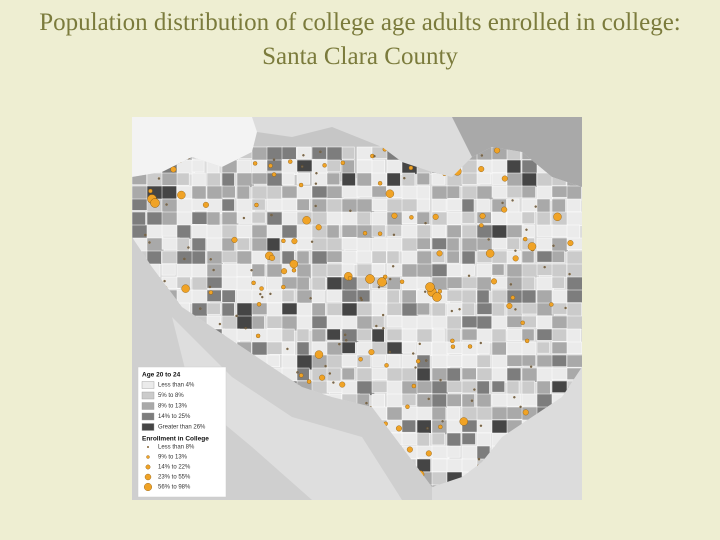 The image size is (720, 540). Describe the element at coordinates (182, 428) in the screenshot. I see `legend-label: Greater than 26%` at that location.